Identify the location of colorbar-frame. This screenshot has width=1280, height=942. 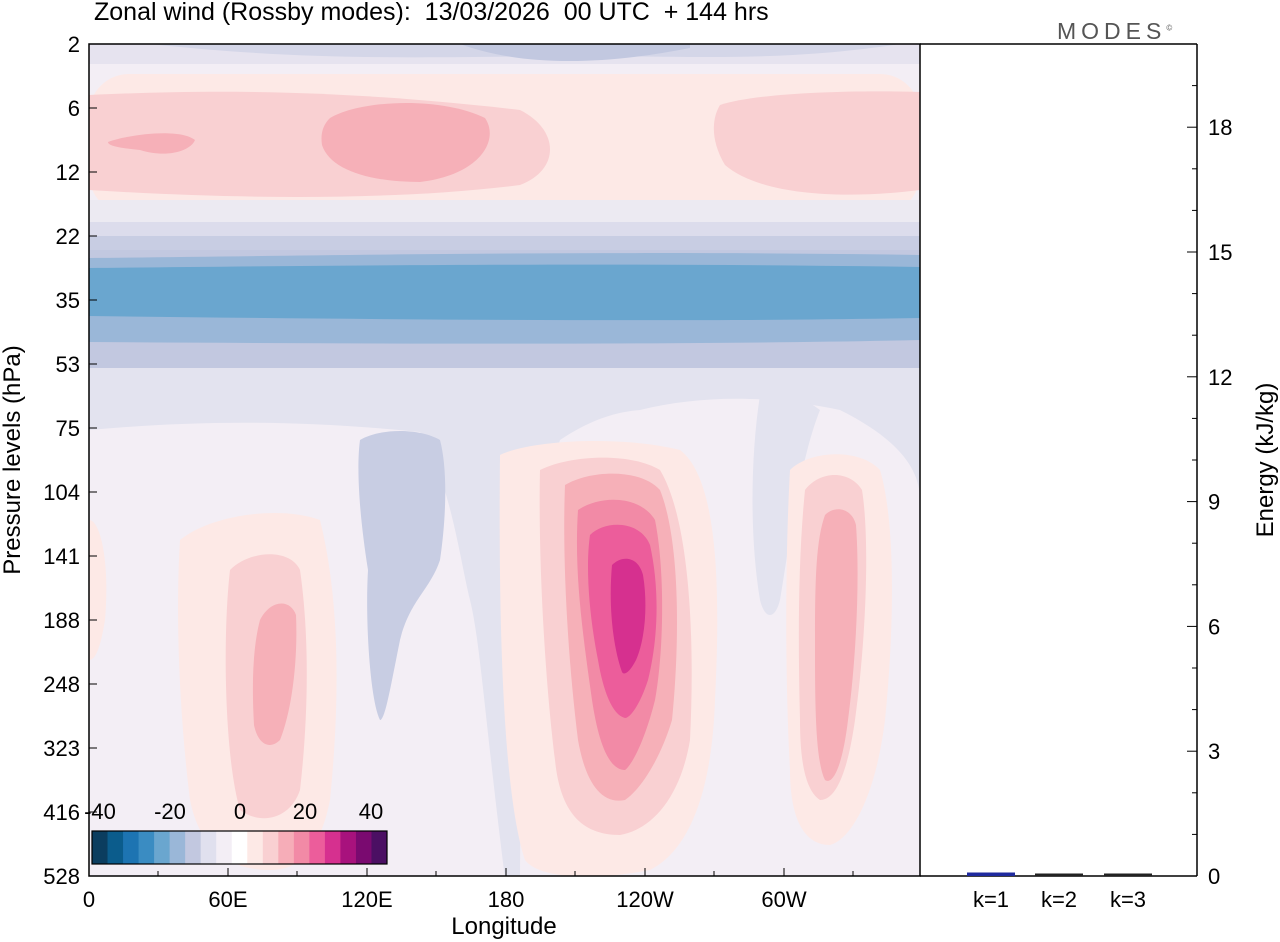
(239, 847).